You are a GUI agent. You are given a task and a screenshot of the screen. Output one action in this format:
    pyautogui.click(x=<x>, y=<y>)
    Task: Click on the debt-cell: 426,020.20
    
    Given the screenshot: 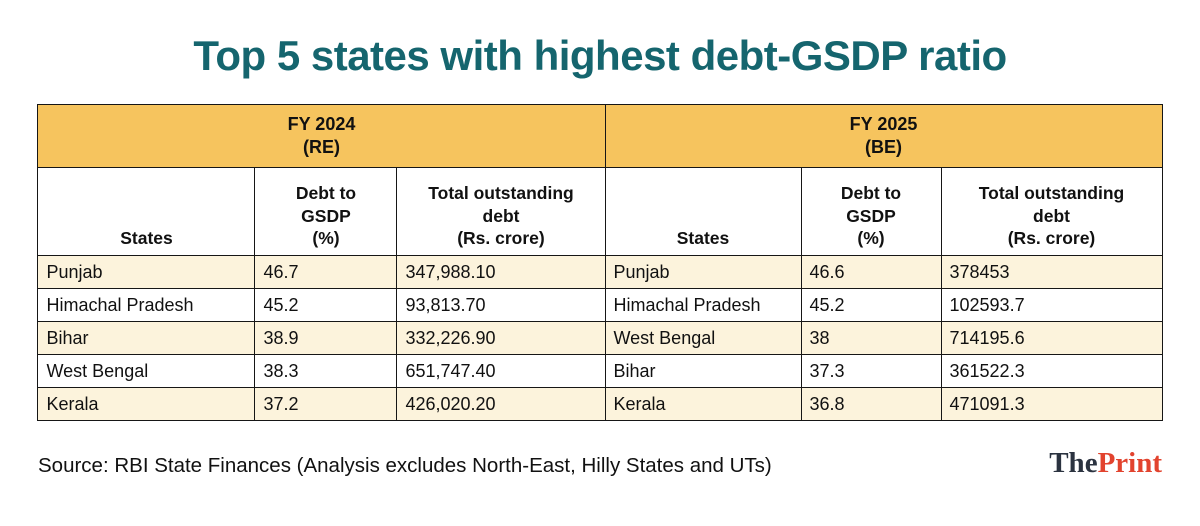 What is the action you would take?
    pyautogui.click(x=501, y=404)
    